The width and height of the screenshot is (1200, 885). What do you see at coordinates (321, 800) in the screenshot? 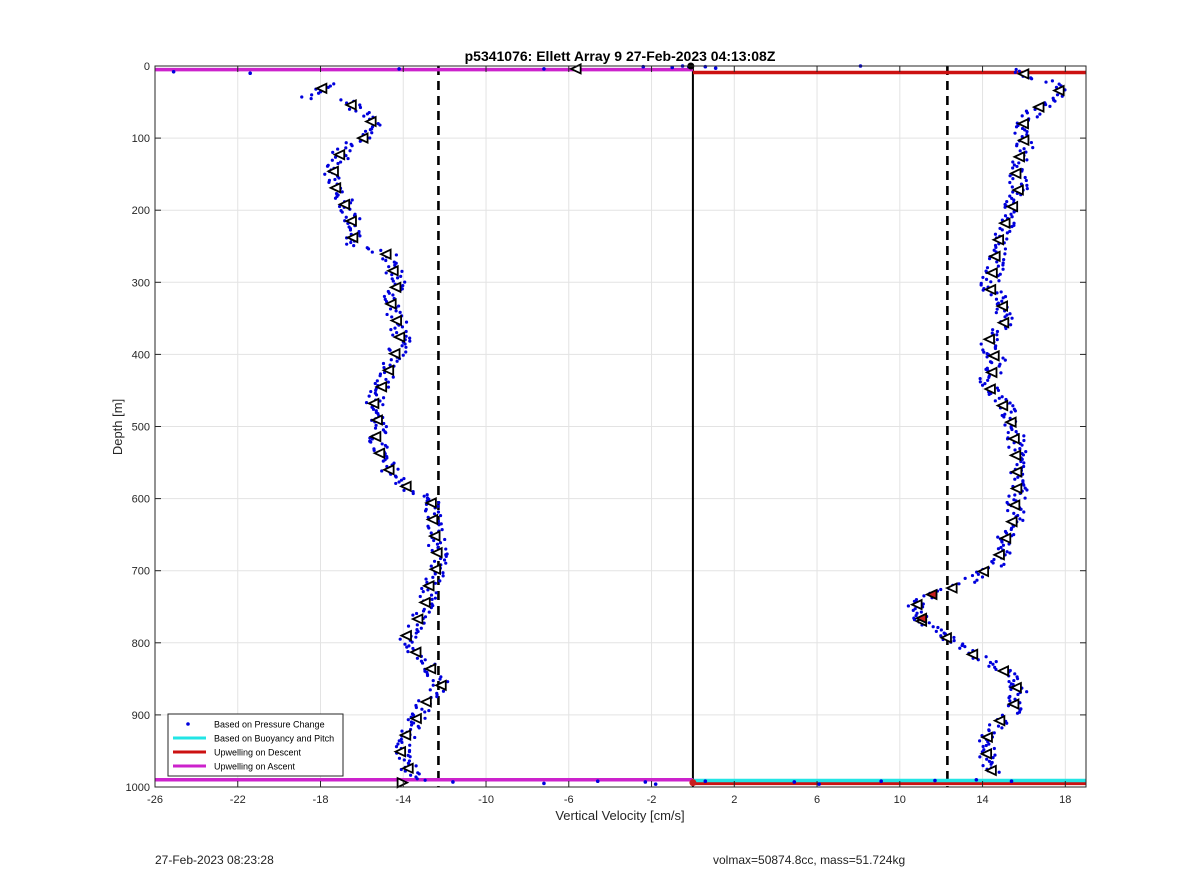
I see `x-tick-label: -18` at bounding box center [321, 800].